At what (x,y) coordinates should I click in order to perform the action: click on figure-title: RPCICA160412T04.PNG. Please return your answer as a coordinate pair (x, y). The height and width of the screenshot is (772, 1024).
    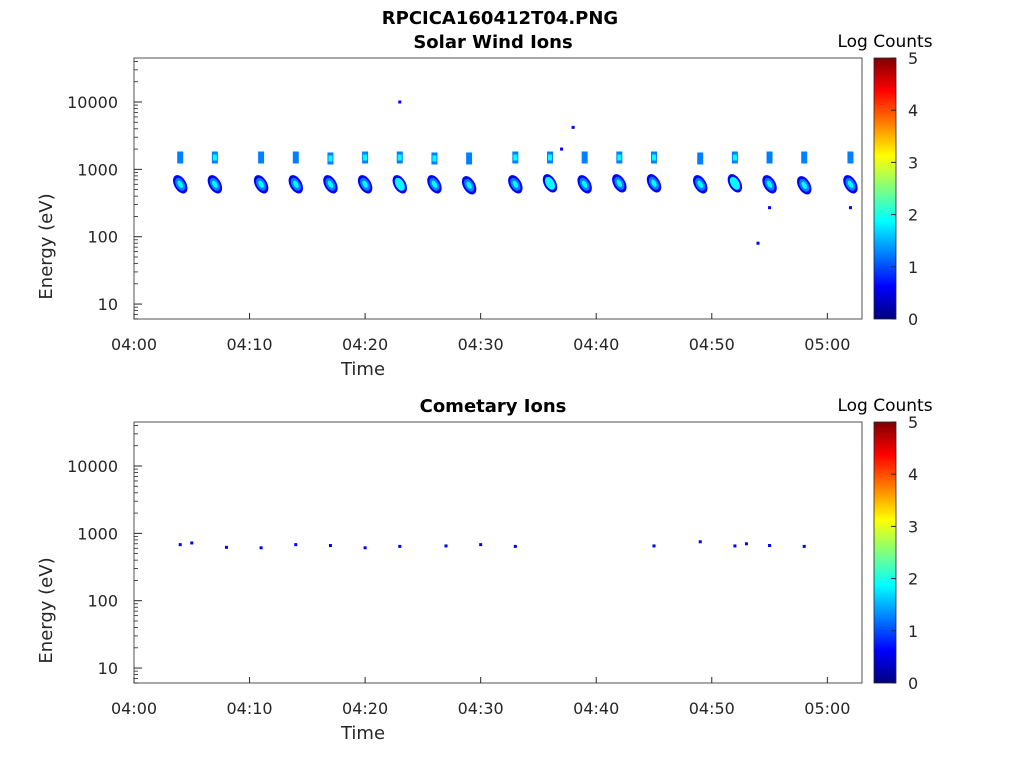
    Looking at the image, I should click on (500, 18).